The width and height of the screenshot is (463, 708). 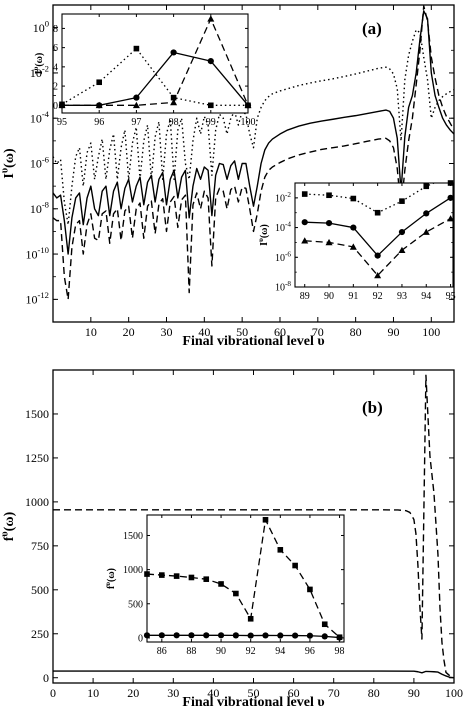 What do you see at coordinates (283, 287) in the screenshot?
I see `a-inset-bottom-ytick-label: 10⁻⁸` at bounding box center [283, 287].